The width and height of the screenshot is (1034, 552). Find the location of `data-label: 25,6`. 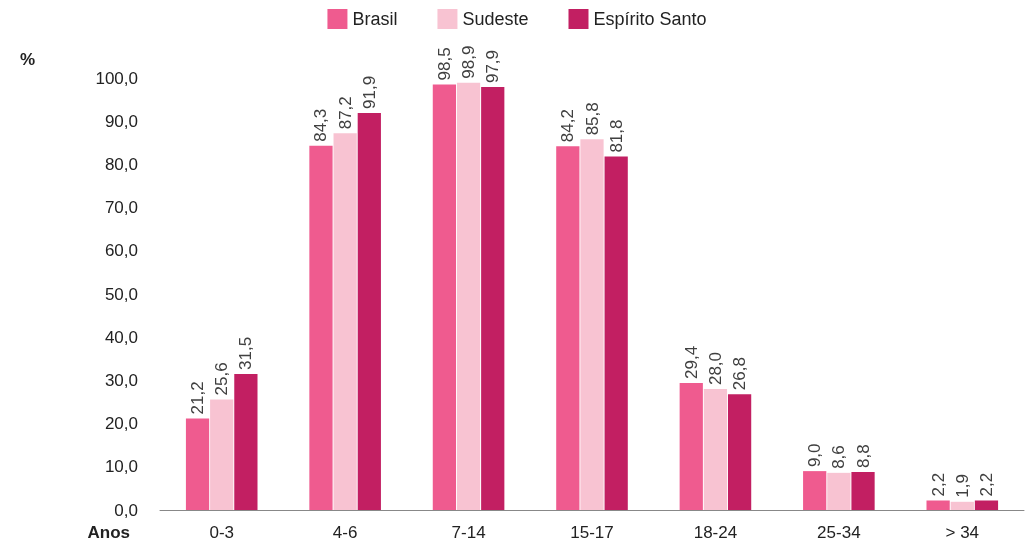

data-label: 25,6 is located at coordinates (222, 379).